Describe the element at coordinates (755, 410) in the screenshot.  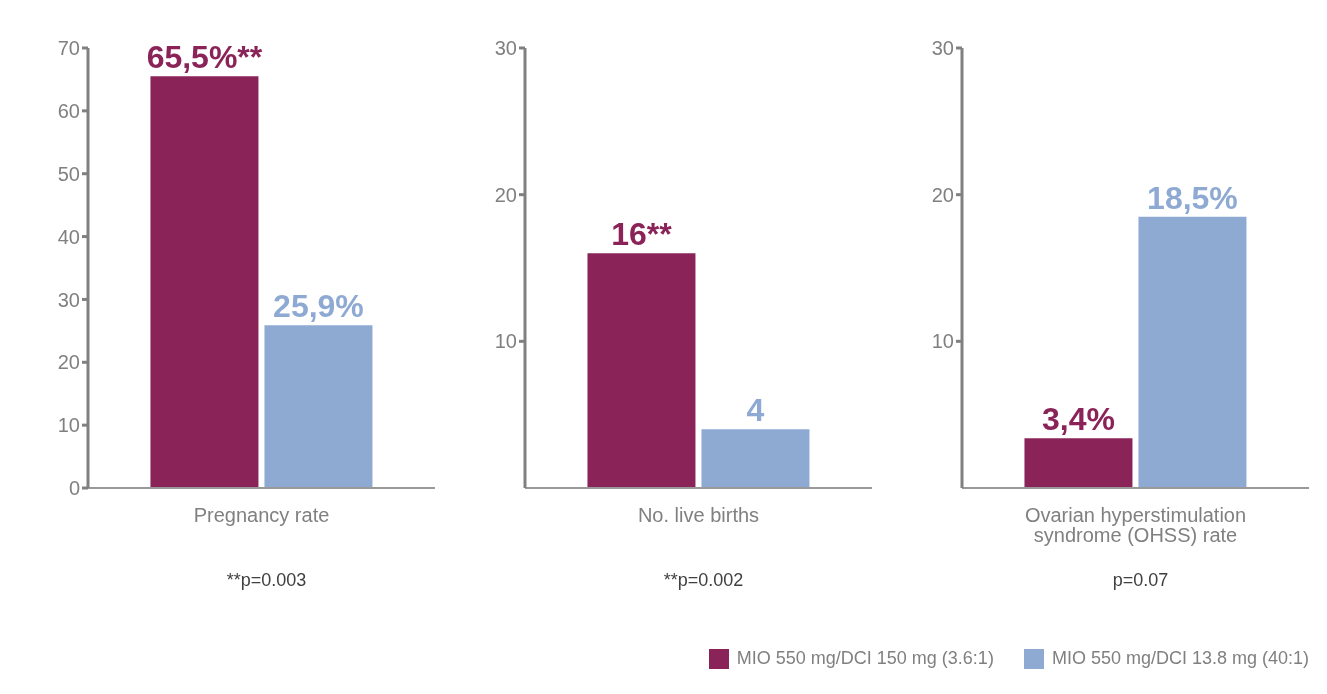
I see `data-label: 4` at that location.